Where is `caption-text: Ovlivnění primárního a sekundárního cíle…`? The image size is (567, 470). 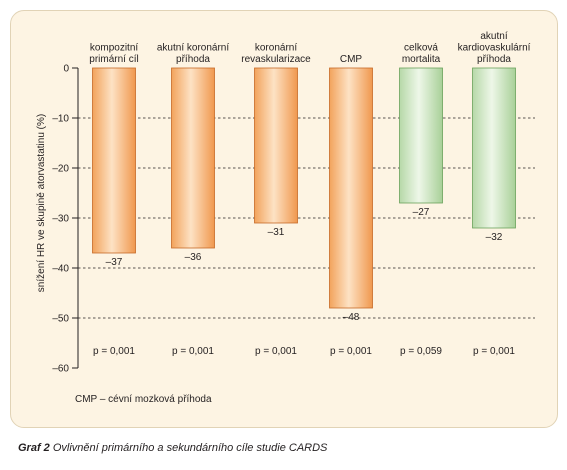 caption-text: Ovlivnění primárního a sekundárního cíle… is located at coordinates (190, 448).